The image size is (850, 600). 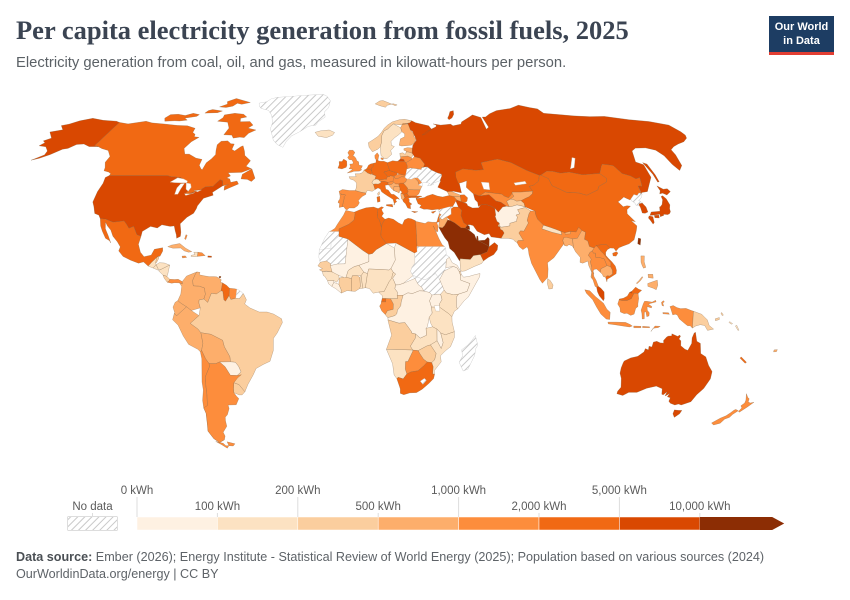 I want to click on svg-text: 10,000 kWh, so click(x=699, y=507).